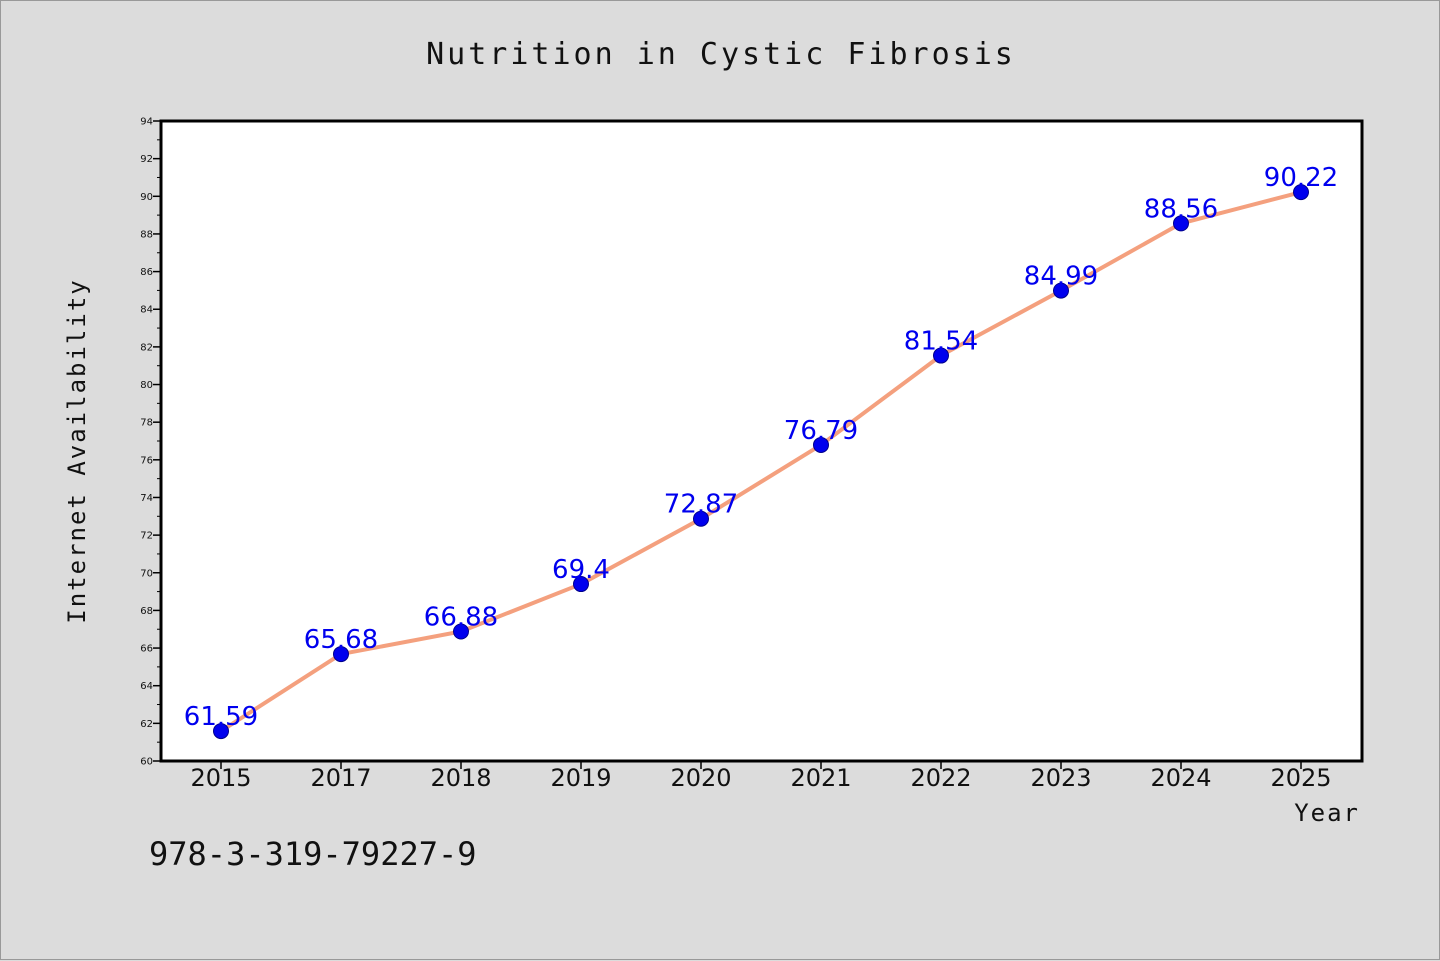  Describe the element at coordinates (146, 498) in the screenshot. I see `y-tick-label: 74` at that location.